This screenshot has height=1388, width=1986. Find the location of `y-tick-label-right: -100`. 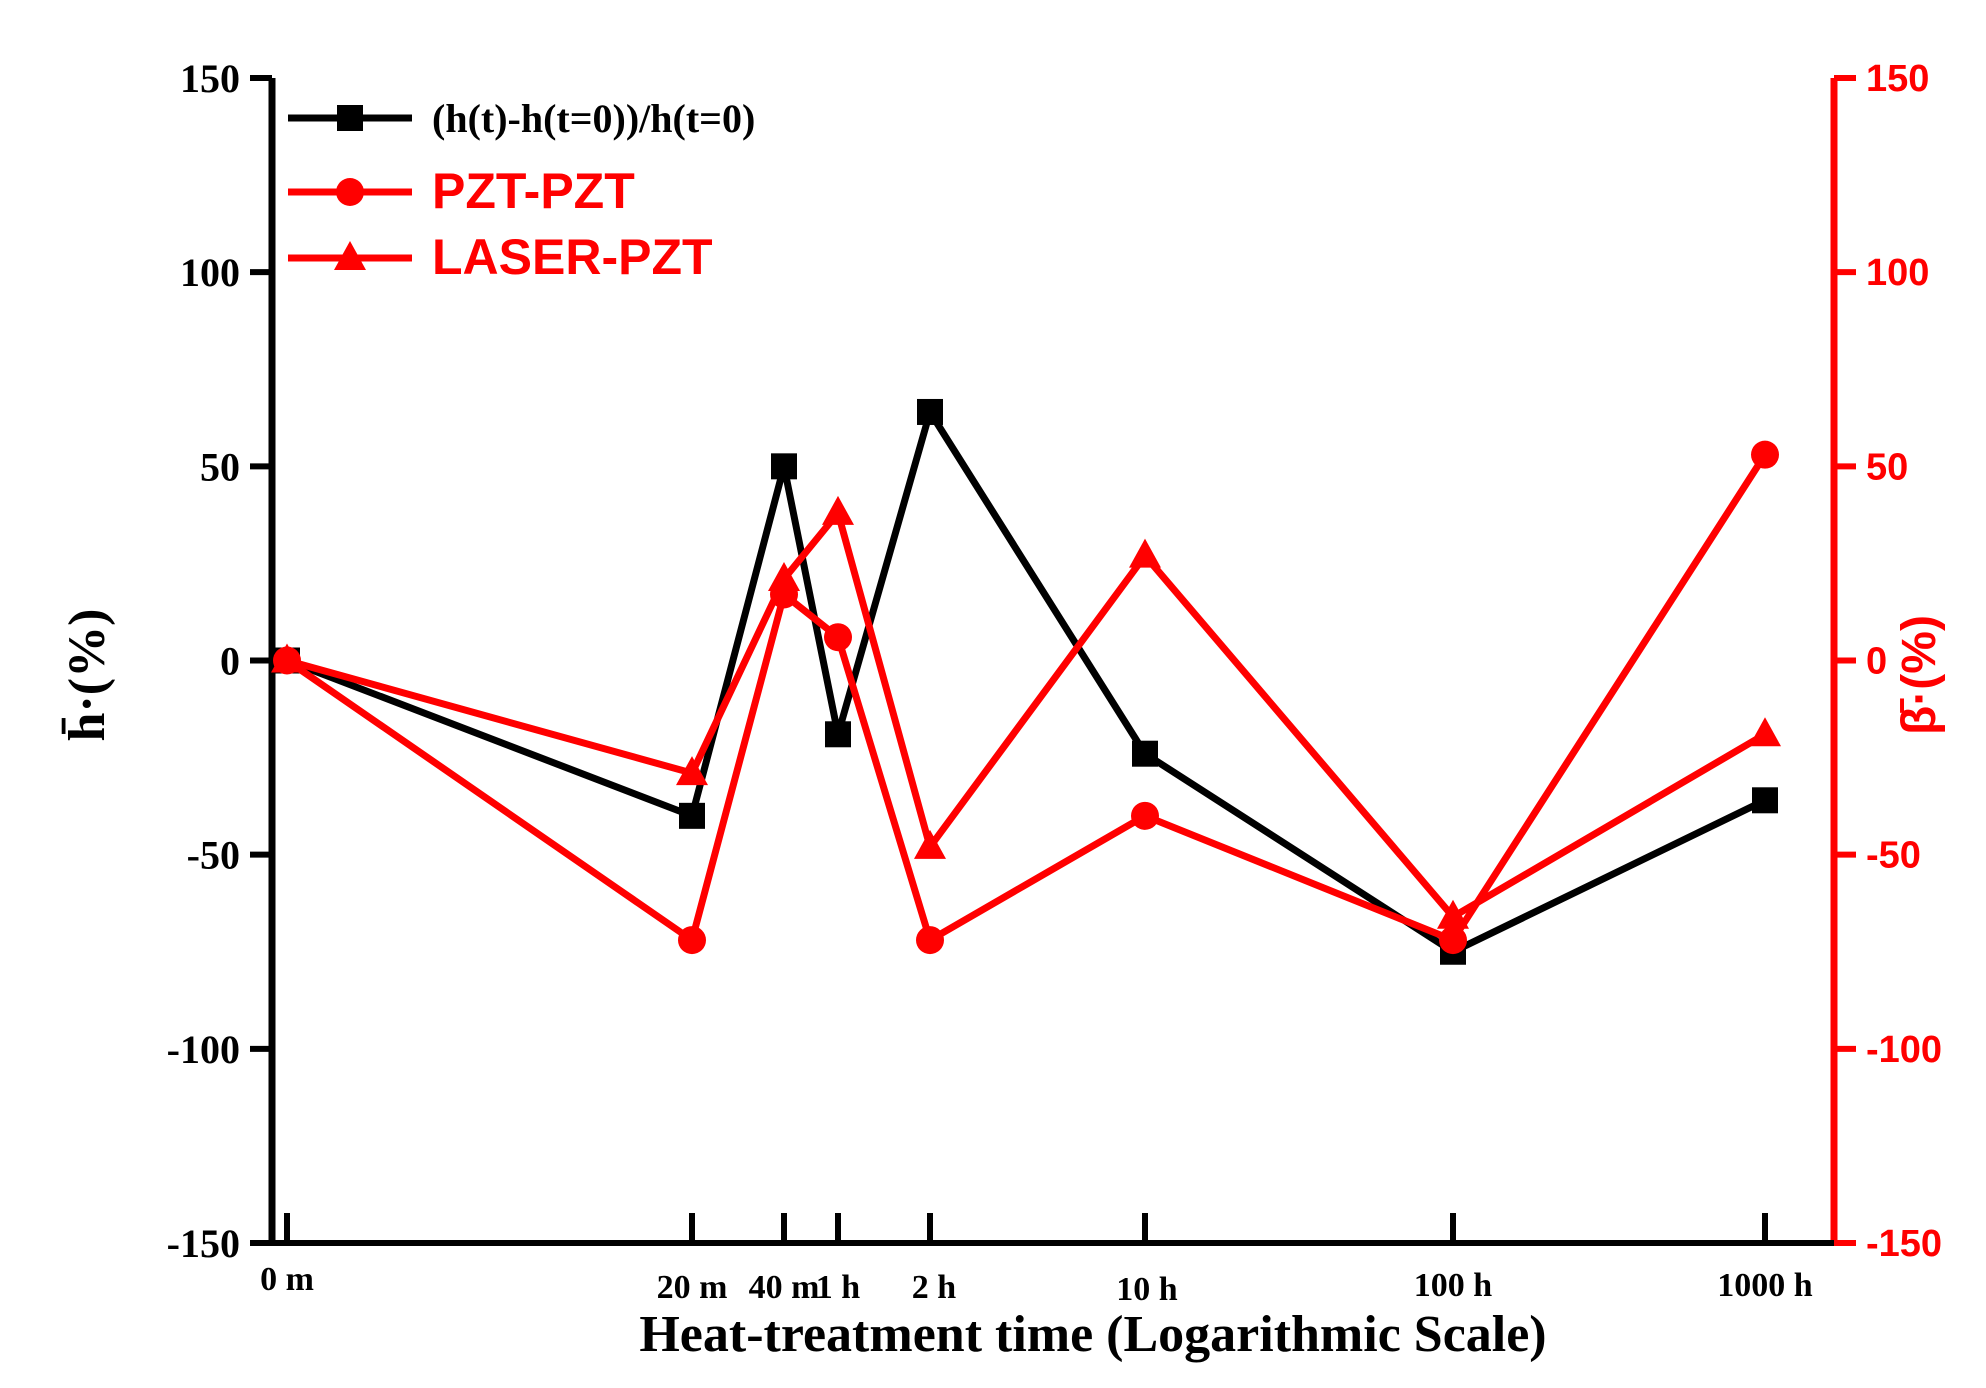

y-tick-label-right: -100 is located at coordinates (1904, 1050).